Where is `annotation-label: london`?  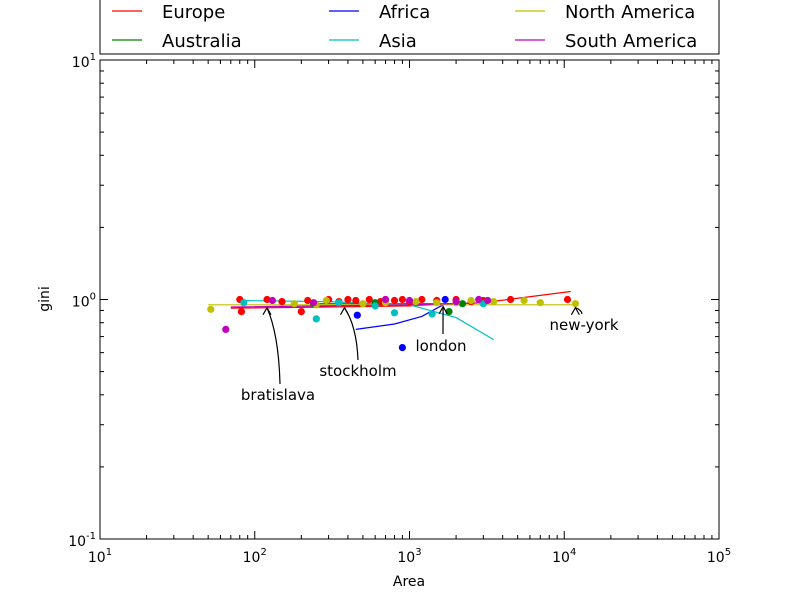
annotation-label: london is located at coordinates (440, 346).